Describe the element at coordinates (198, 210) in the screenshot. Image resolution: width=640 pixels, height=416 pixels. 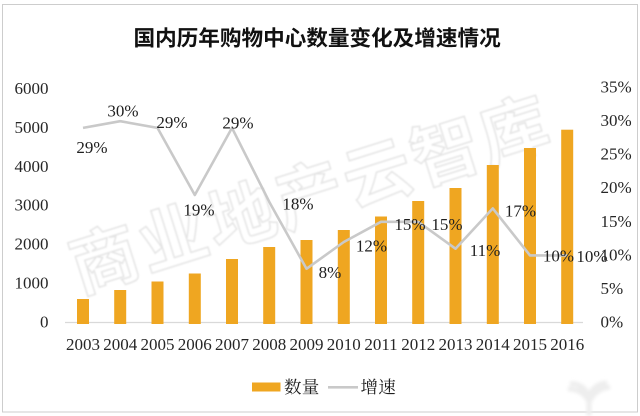
I see `svg-text: 19%` at that location.